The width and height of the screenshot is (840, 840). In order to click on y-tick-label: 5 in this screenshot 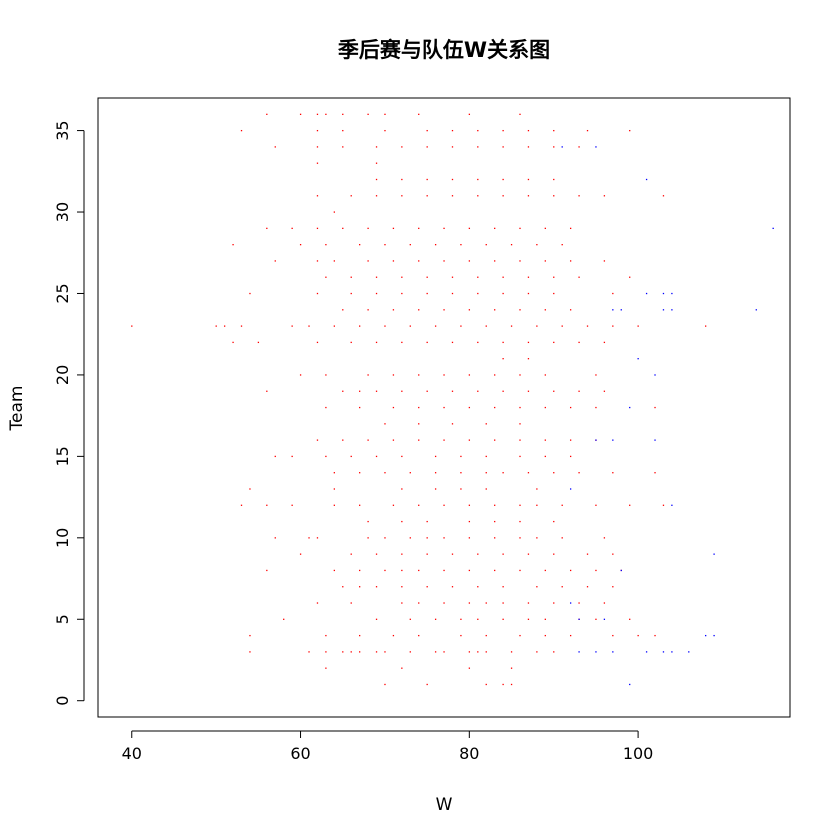, I will do `click(62, 619)`.